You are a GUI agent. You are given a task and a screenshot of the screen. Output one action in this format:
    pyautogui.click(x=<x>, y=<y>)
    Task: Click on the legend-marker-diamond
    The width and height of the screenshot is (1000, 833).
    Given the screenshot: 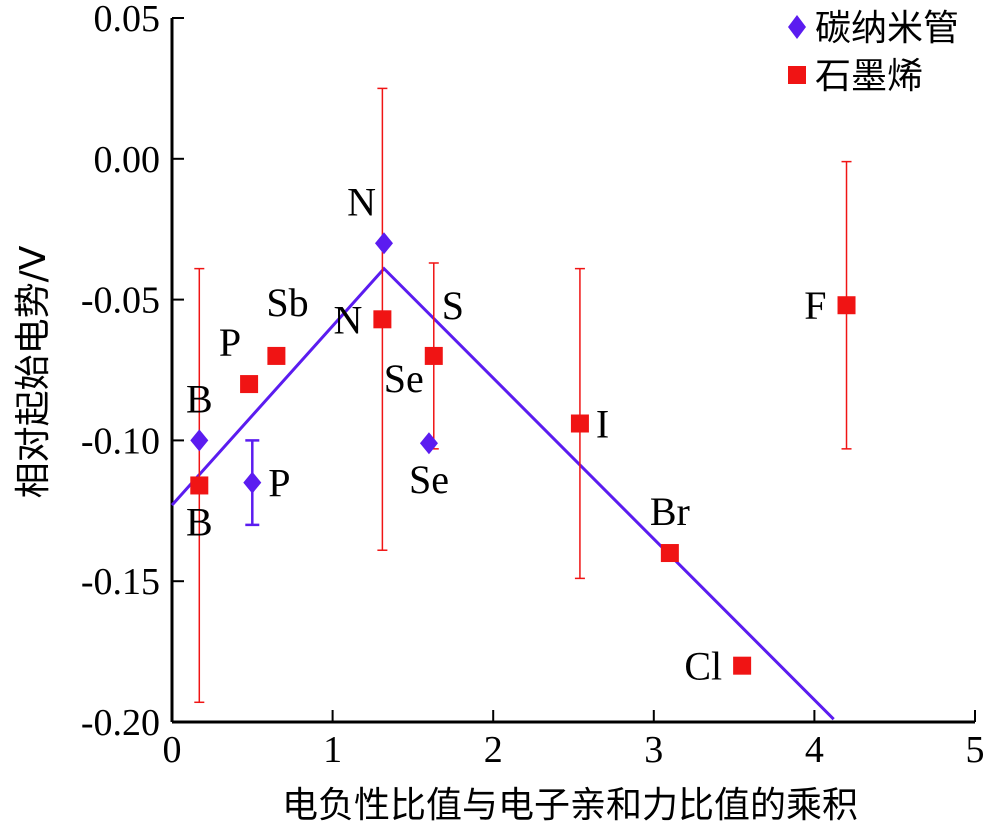 What is the action you would take?
    pyautogui.click(x=797, y=27)
    